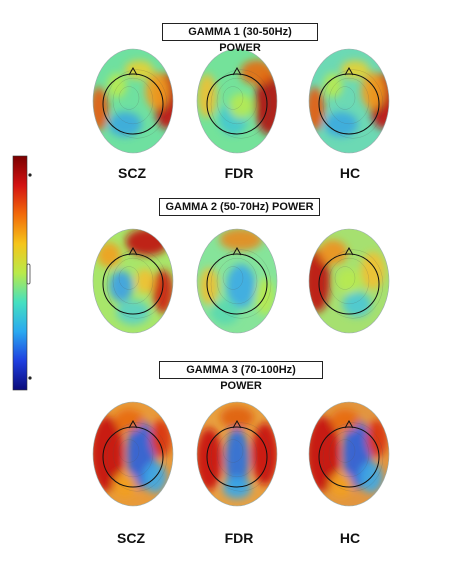 This screenshot has height=580, width=474. I want to click on colorbar-gradient, so click(20, 273).